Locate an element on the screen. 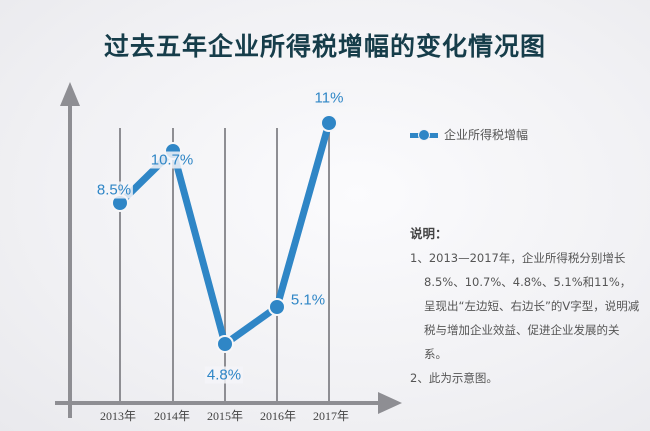  data-label: 11% is located at coordinates (329, 98).